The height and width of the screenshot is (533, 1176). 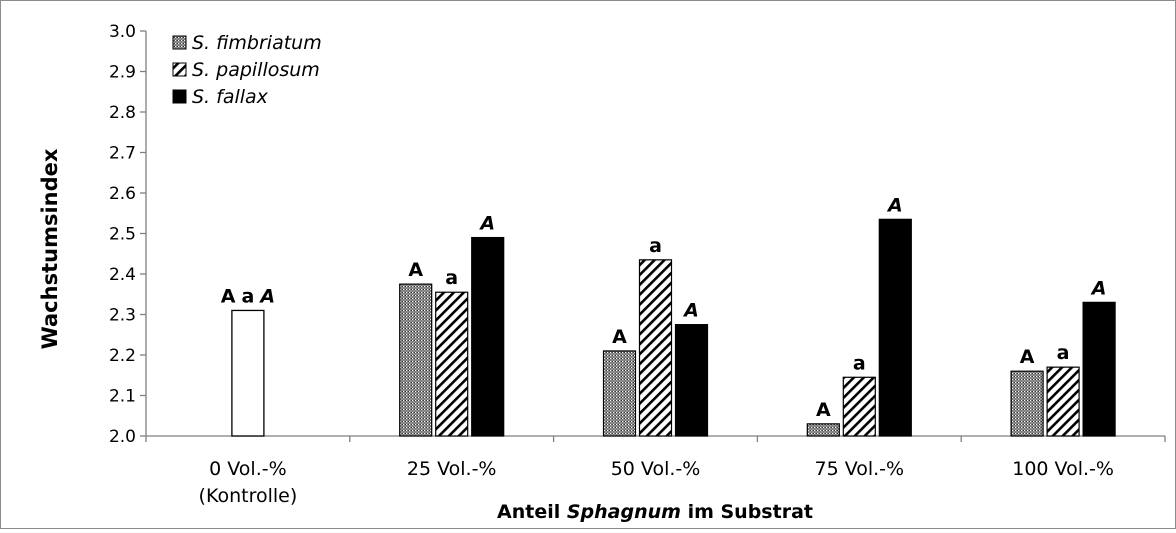 I want to click on x-tick-label: 75 Vol.-%, so click(x=860, y=469).